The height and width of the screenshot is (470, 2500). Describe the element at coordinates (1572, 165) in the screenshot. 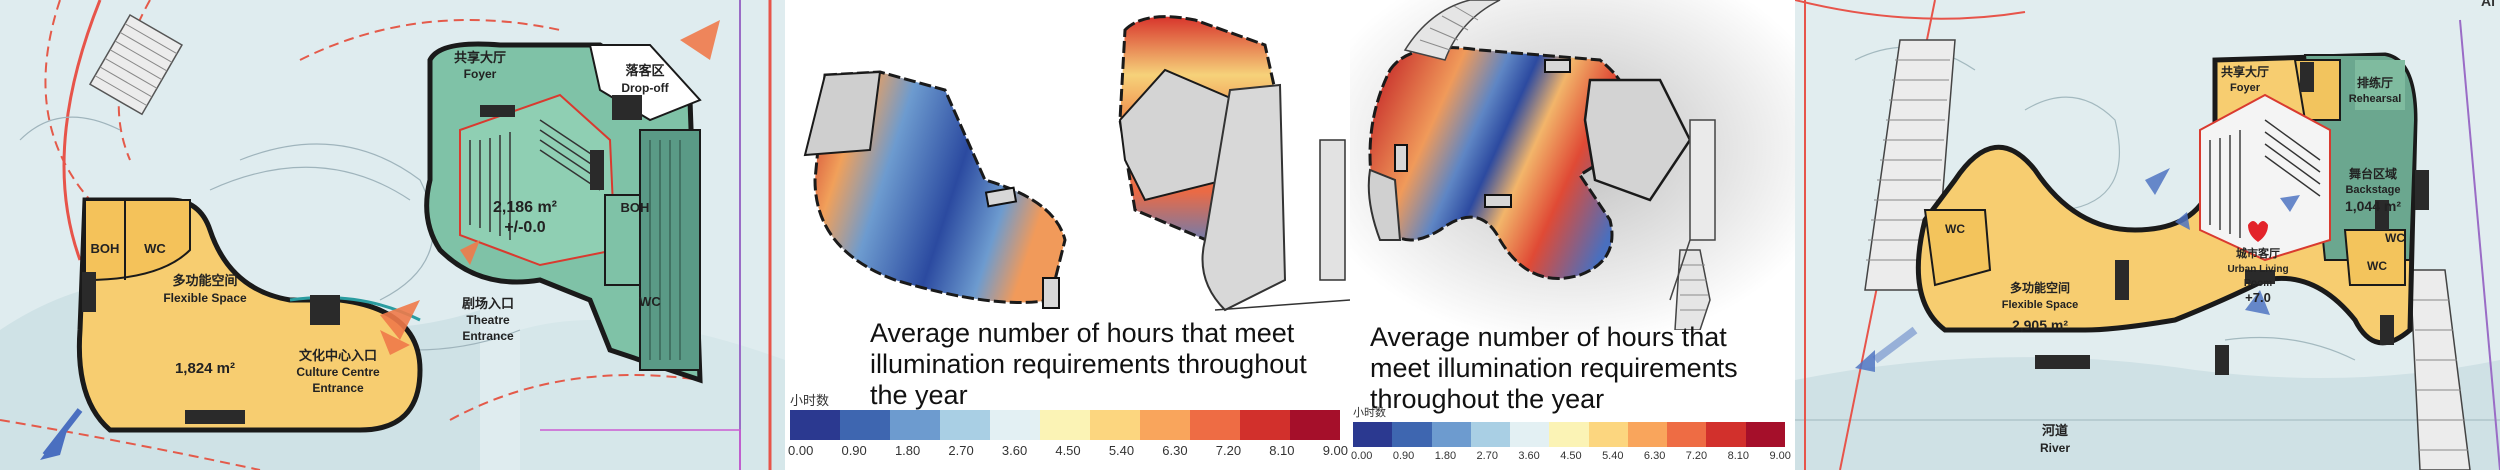

I see `illumination-map-2-drawing` at that location.